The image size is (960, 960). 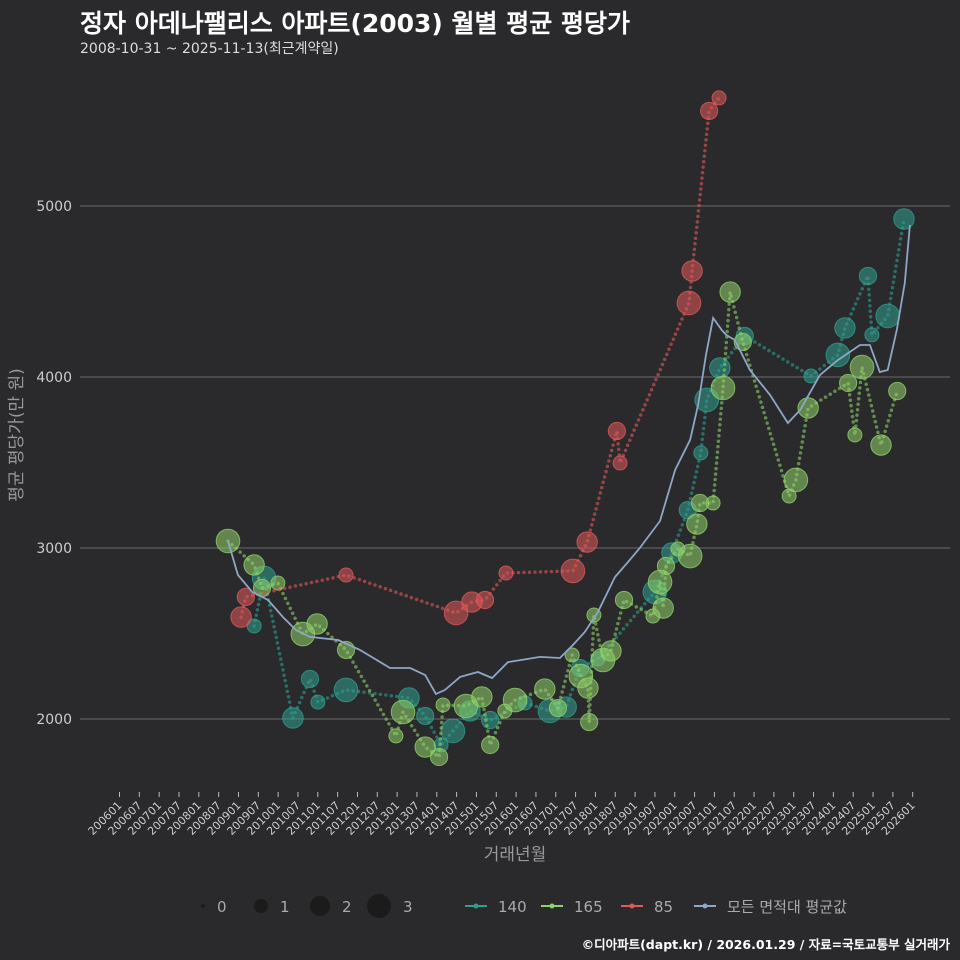 I want to click on y-tick-label: 4000, so click(x=54, y=378).